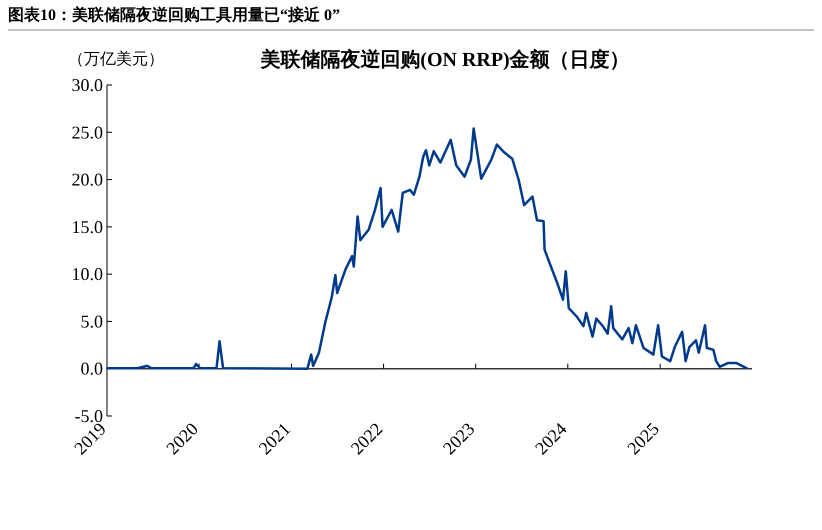  What do you see at coordinates (87, 85) in the screenshot?
I see `y-tick-label: 30.0` at bounding box center [87, 85].